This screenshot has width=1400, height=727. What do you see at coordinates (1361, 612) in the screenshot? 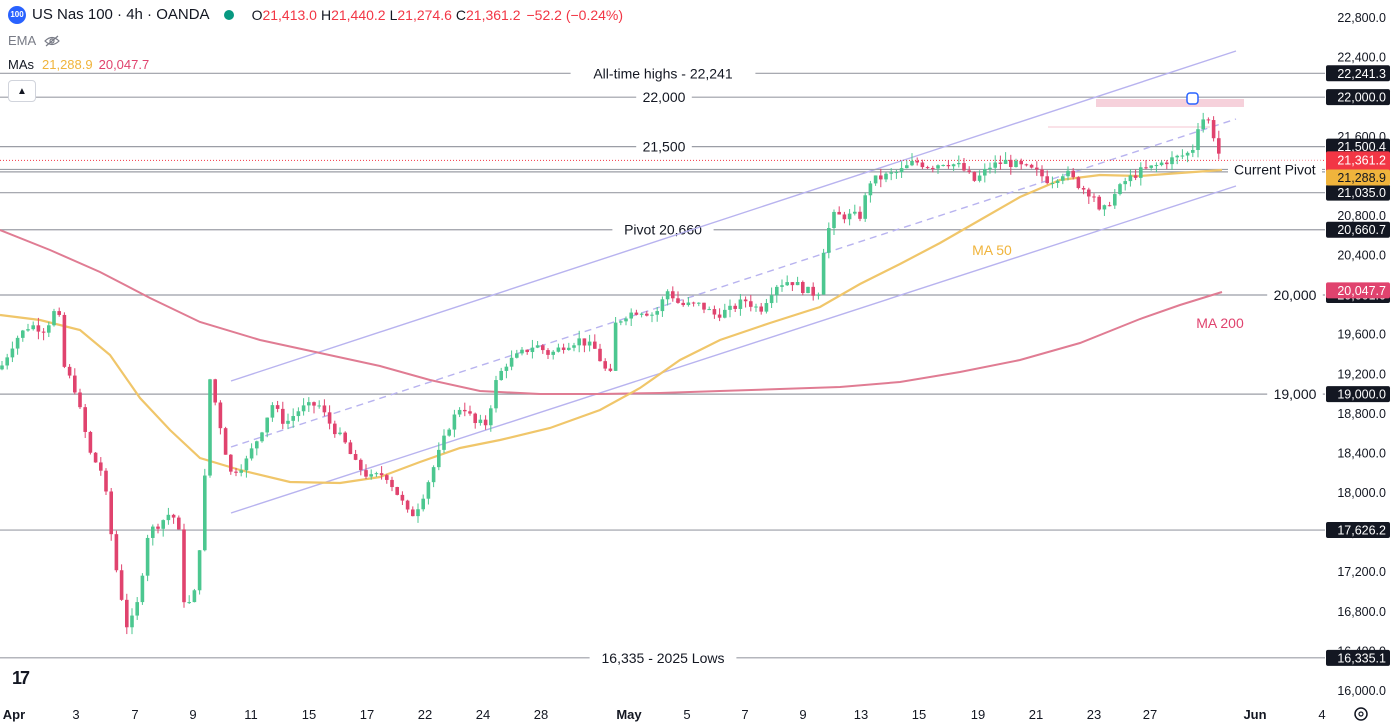
I see `y-tick-label: 16,800.0` at bounding box center [1361, 612].